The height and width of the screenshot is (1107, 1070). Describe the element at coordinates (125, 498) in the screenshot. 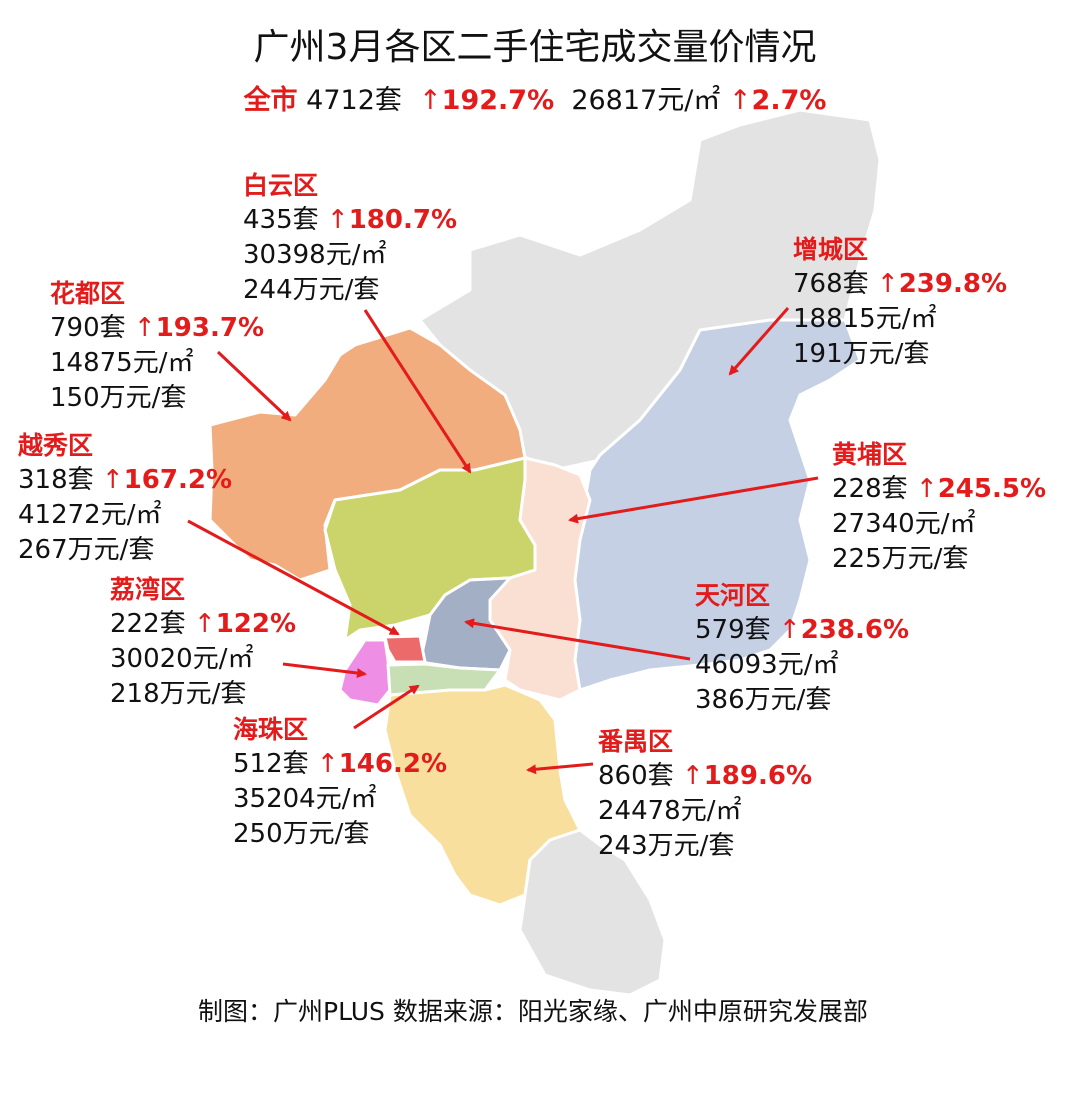

I see `district-label-yuexiu: 越秀区 318套 ↑167.2% 41272元/㎡ 267万元/套` at that location.